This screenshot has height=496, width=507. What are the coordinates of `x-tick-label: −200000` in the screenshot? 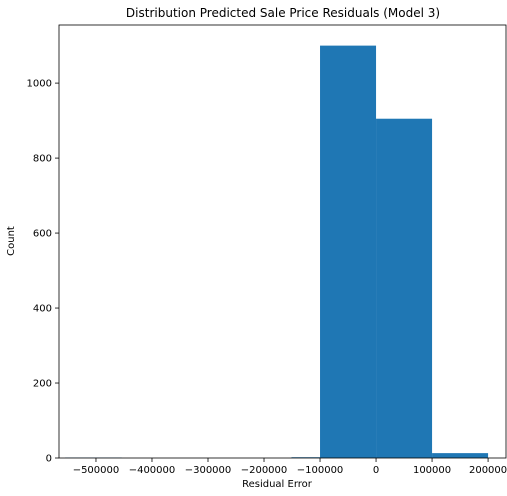 It's located at (264, 470).